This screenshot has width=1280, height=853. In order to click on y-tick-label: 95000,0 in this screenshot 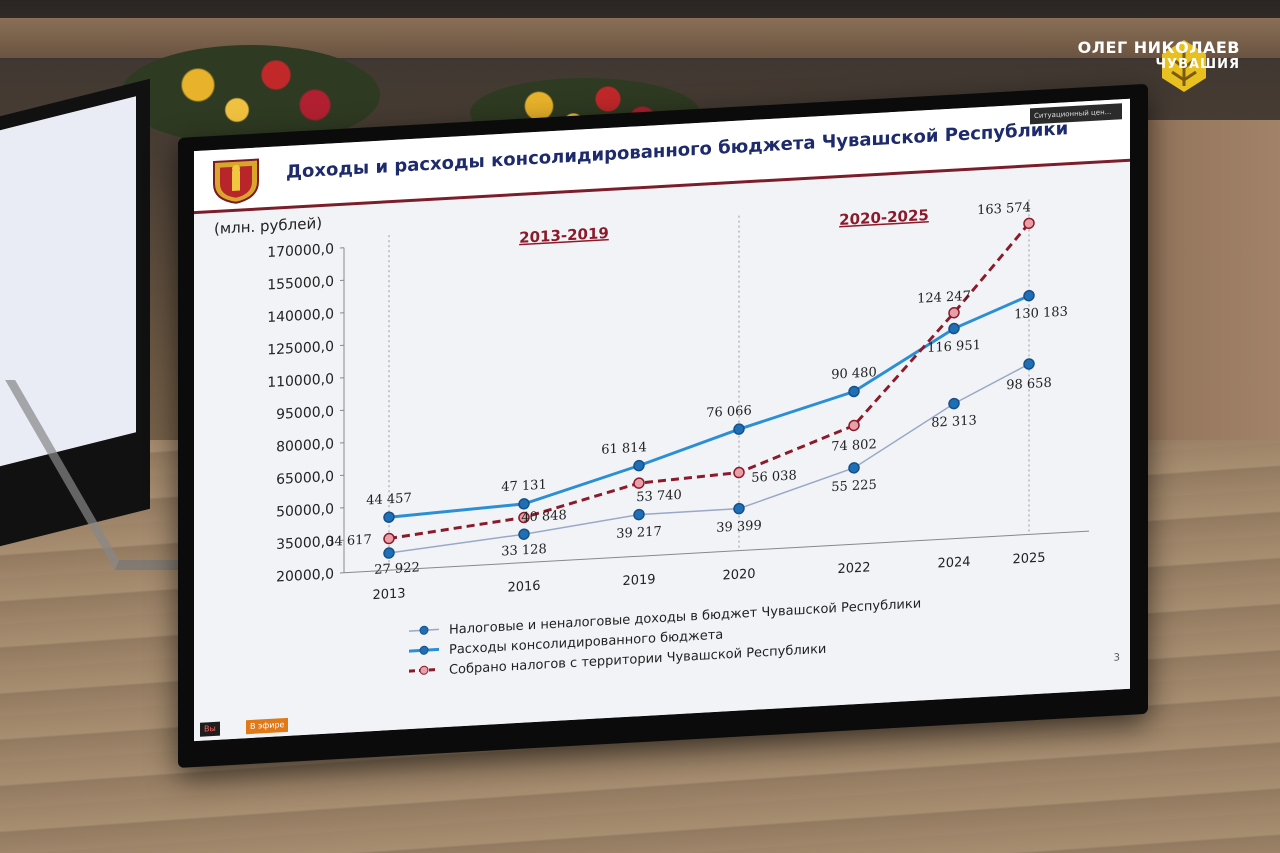, I will do `click(305, 413)`.